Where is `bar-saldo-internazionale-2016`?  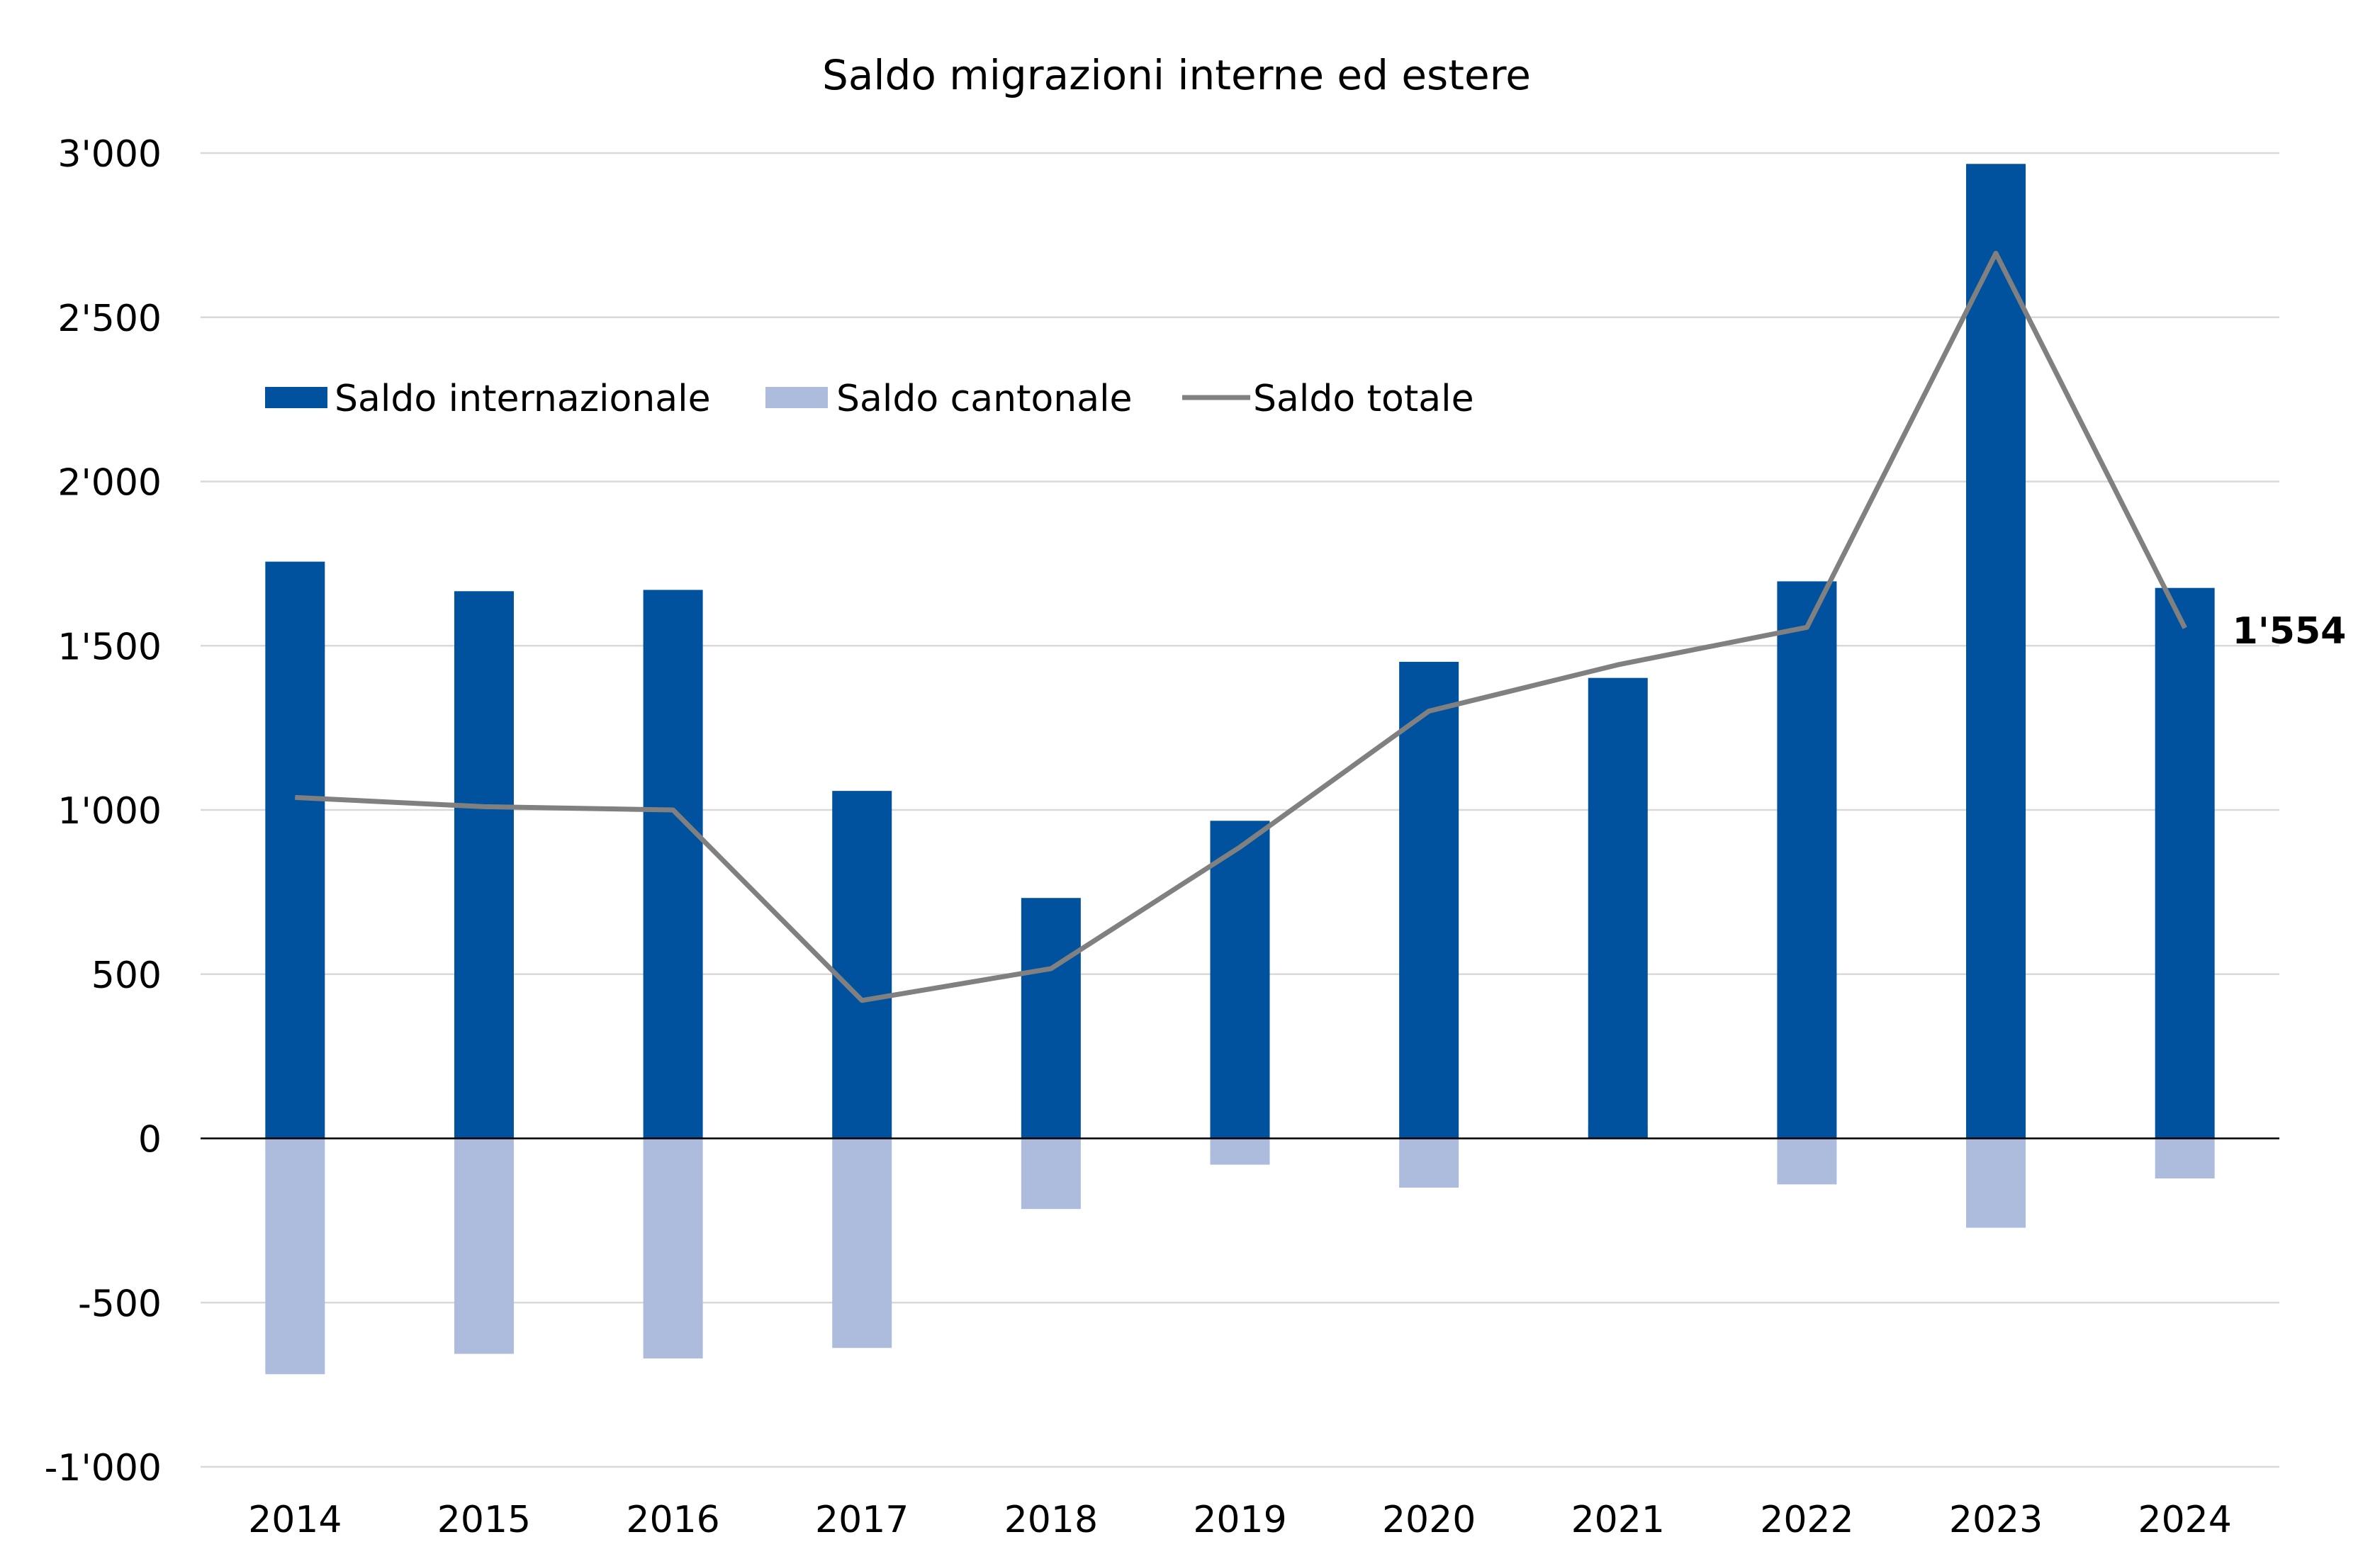
bar-saldo-internazionale-2016 is located at coordinates (673, 865).